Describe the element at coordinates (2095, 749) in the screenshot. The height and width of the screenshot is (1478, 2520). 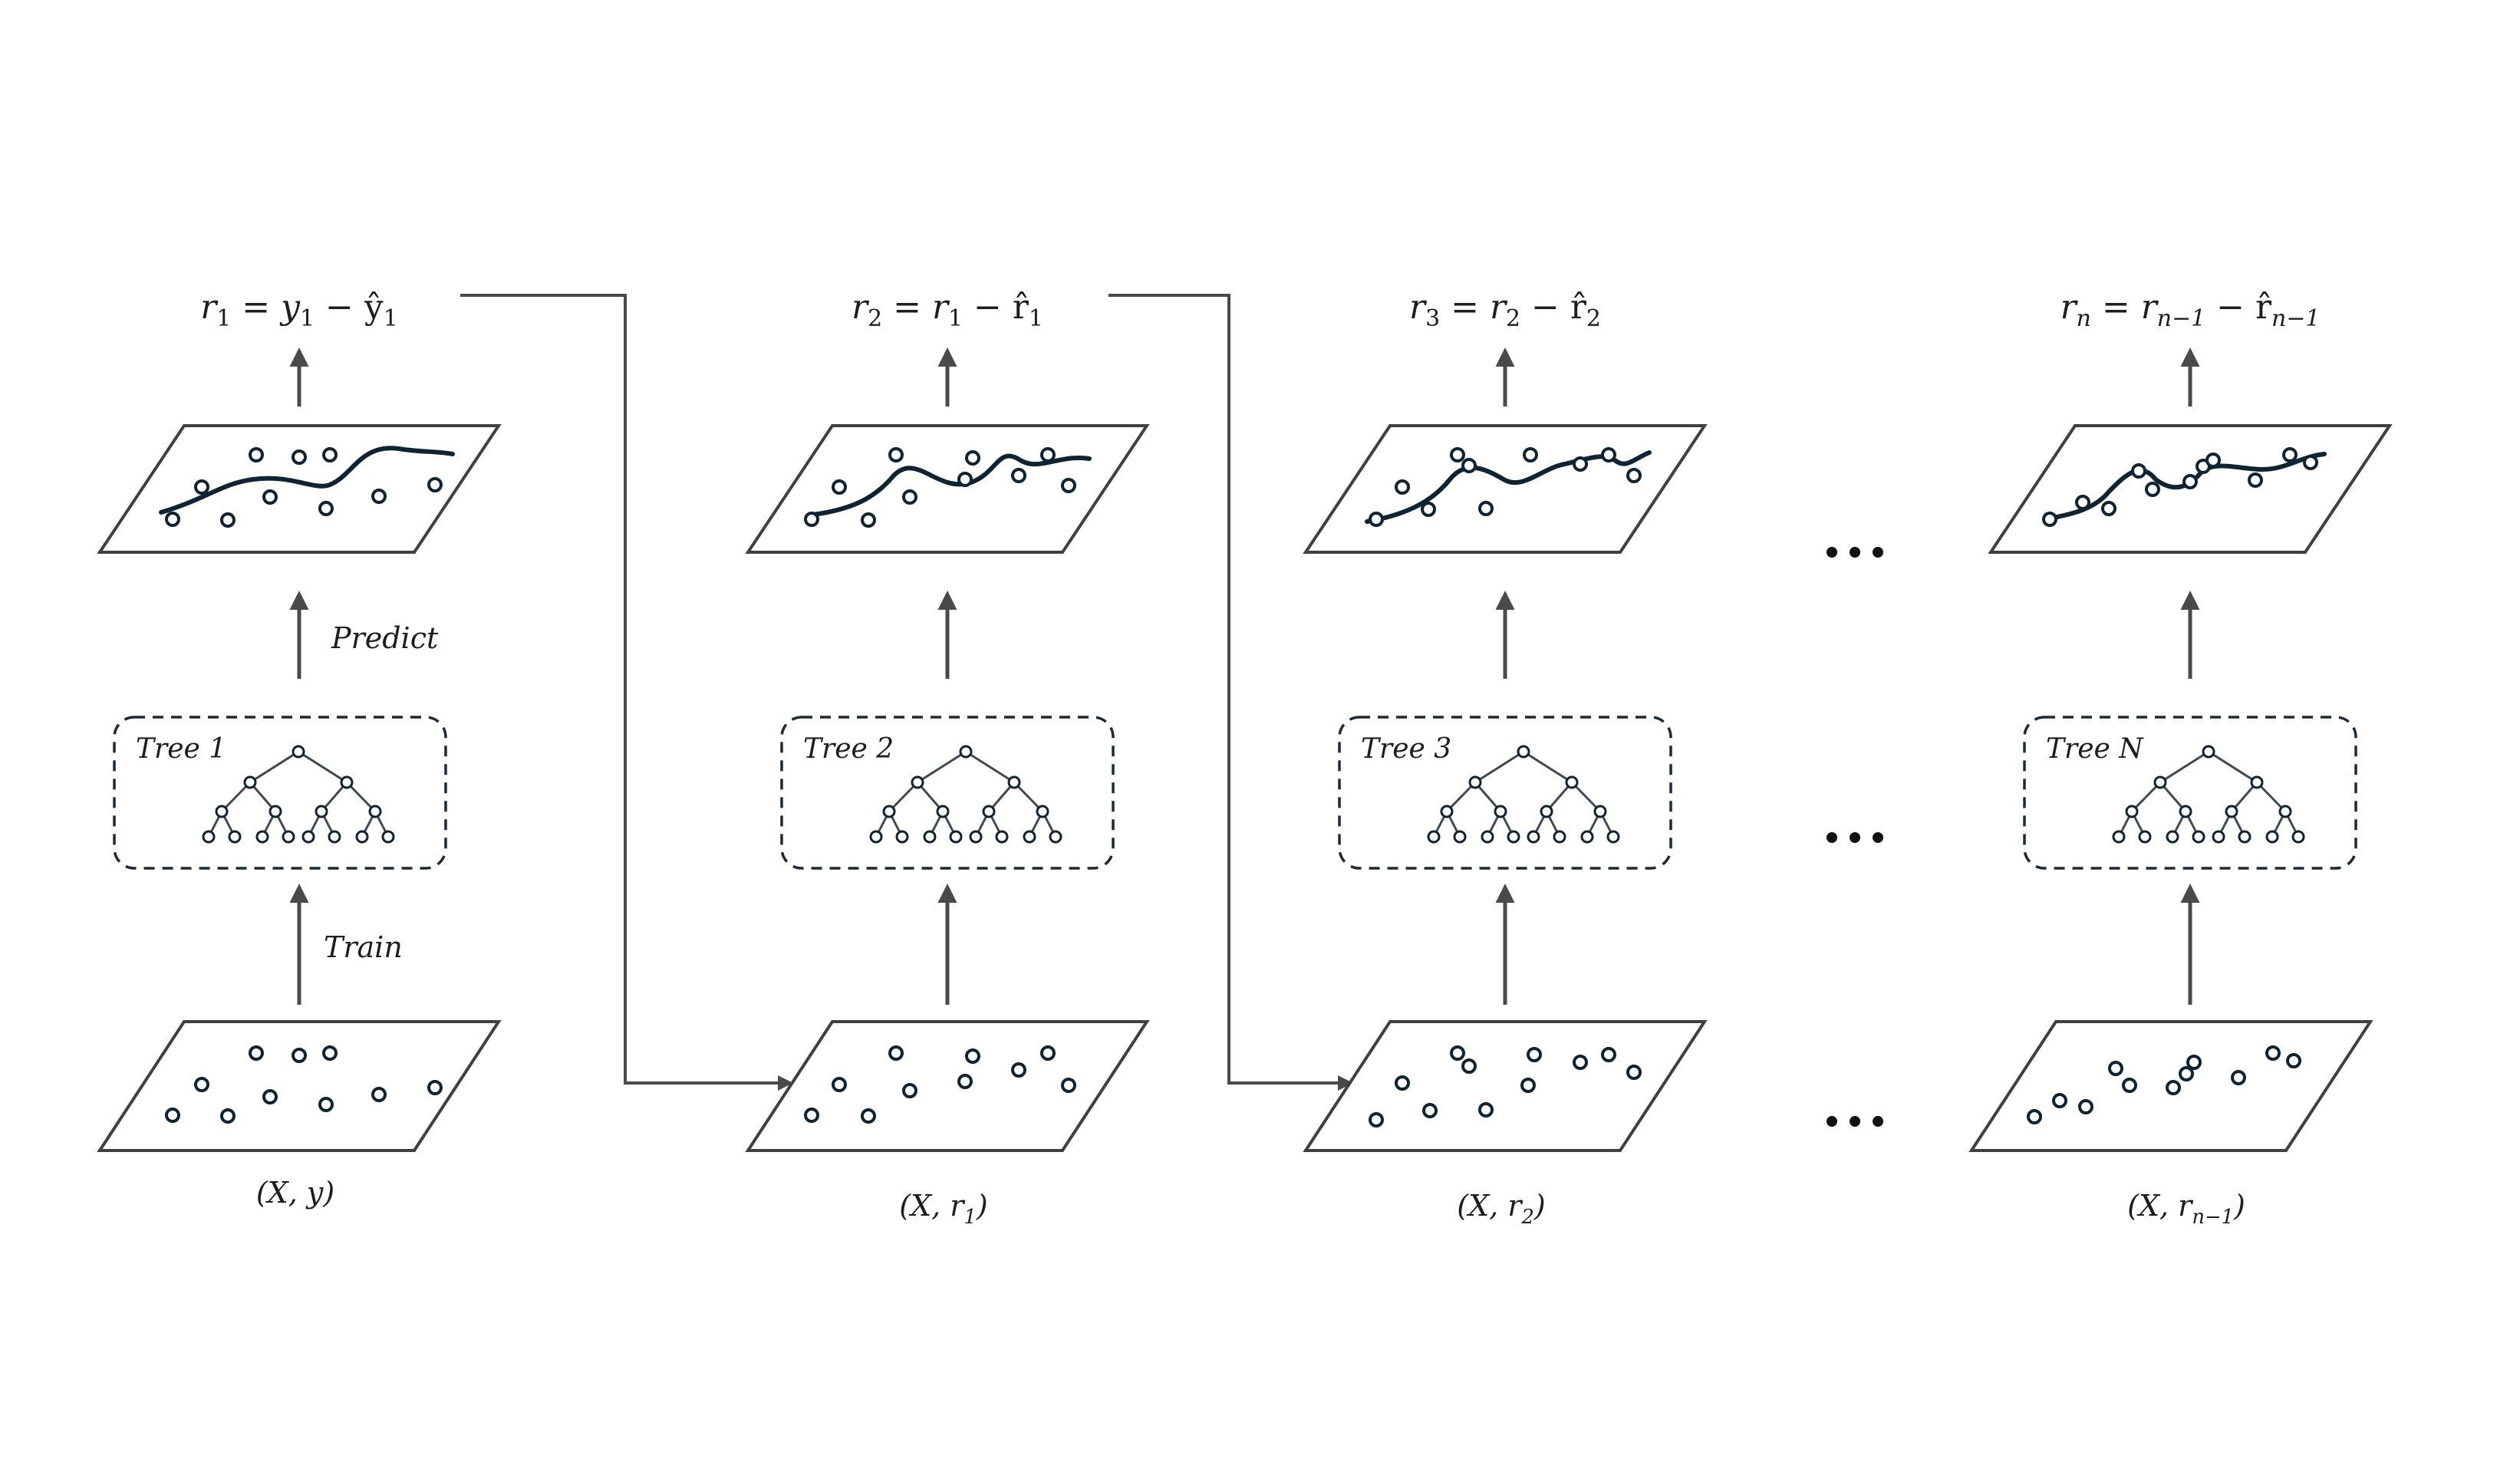
I see `tree-label: Tree N` at that location.